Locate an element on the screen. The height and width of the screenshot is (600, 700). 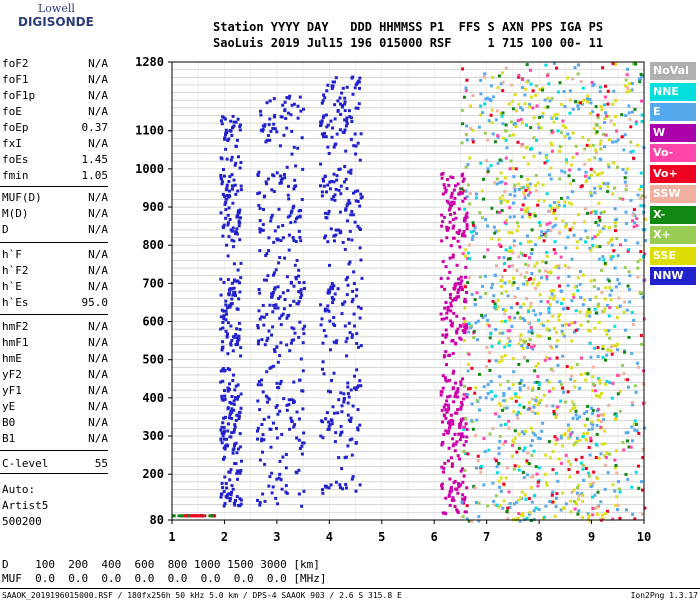
param-row: D N/A is located at coordinates (55, 230).